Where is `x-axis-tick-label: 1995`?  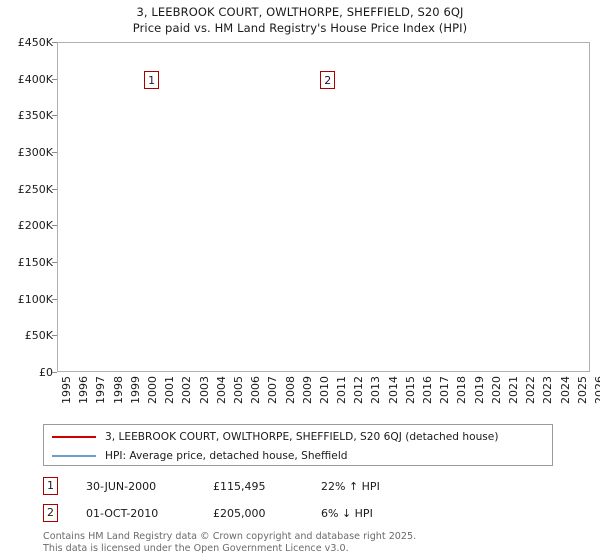
x-axis-tick-label: 1995 is located at coordinates (66, 390).